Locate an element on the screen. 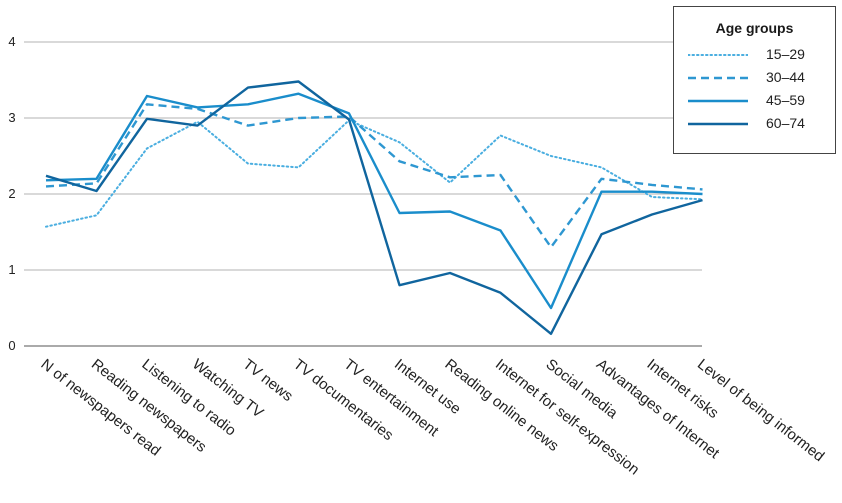 This screenshot has height=503, width=842. y-tick-label: 4 is located at coordinates (11, 41).